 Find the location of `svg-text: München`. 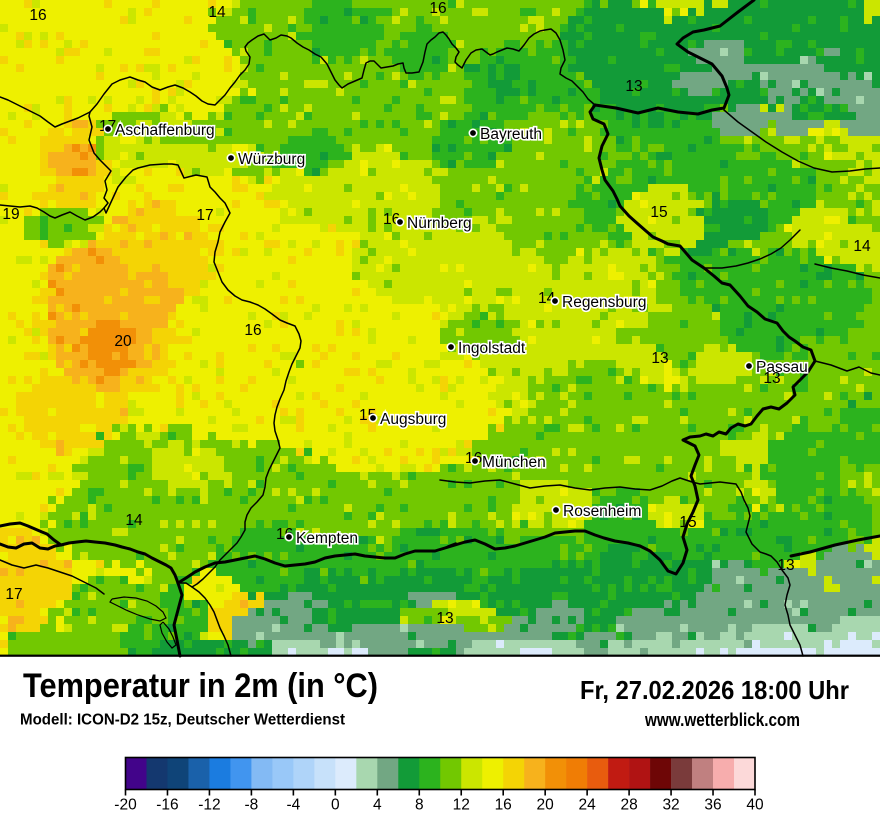

svg-text: München is located at coordinates (514, 462).